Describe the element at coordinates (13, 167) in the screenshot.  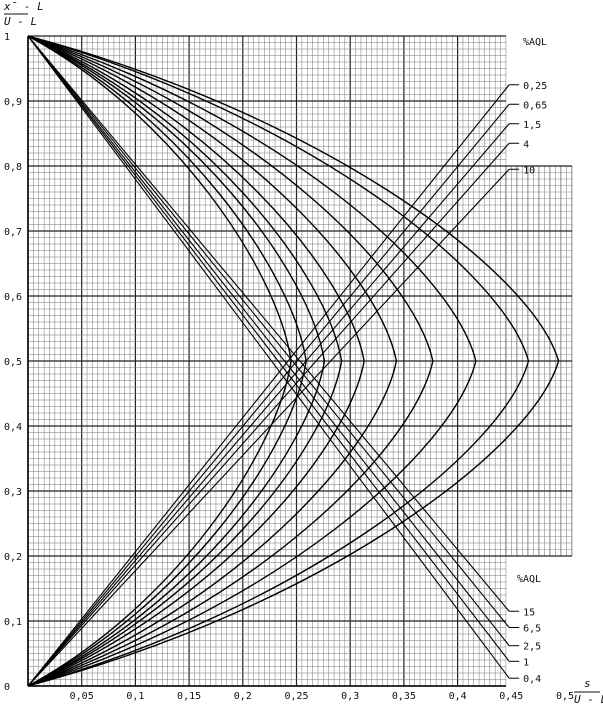
I see `y-tick-label: 0,8` at that location.